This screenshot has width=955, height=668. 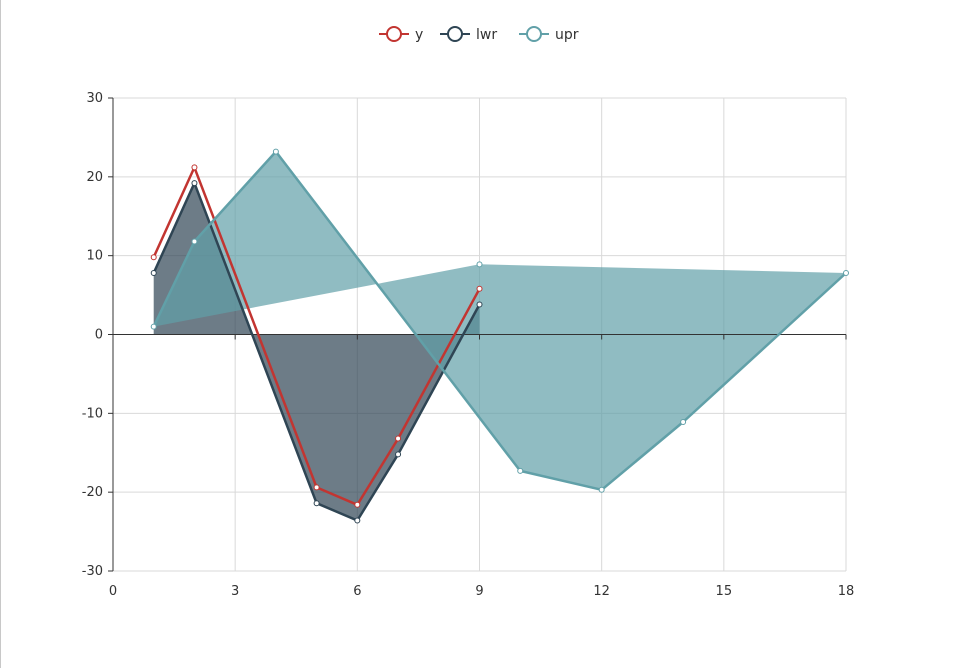 What do you see at coordinates (92, 571) in the screenshot?
I see `y-tick-label: -30` at bounding box center [92, 571].